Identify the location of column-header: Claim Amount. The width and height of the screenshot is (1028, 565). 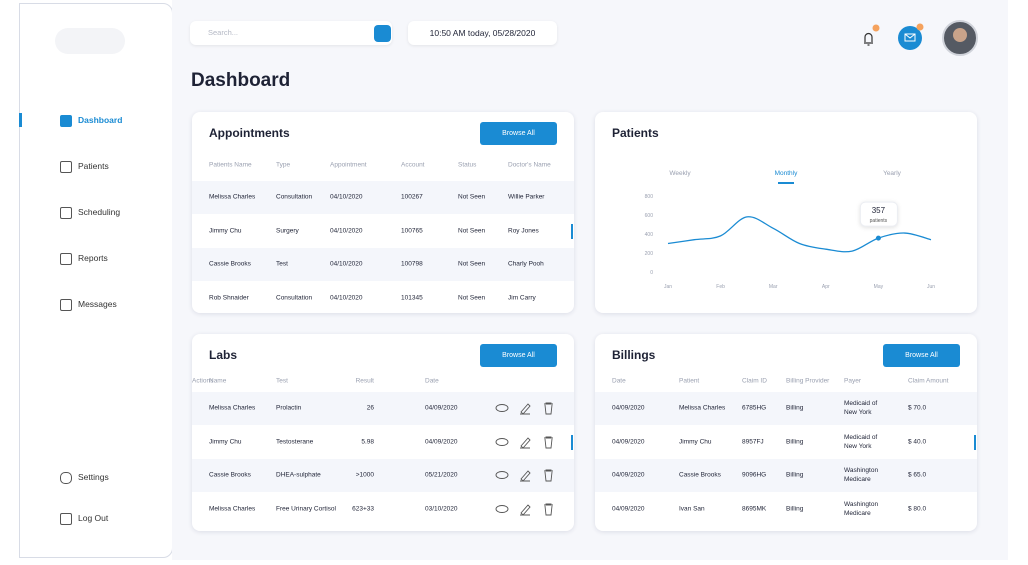
(928, 381).